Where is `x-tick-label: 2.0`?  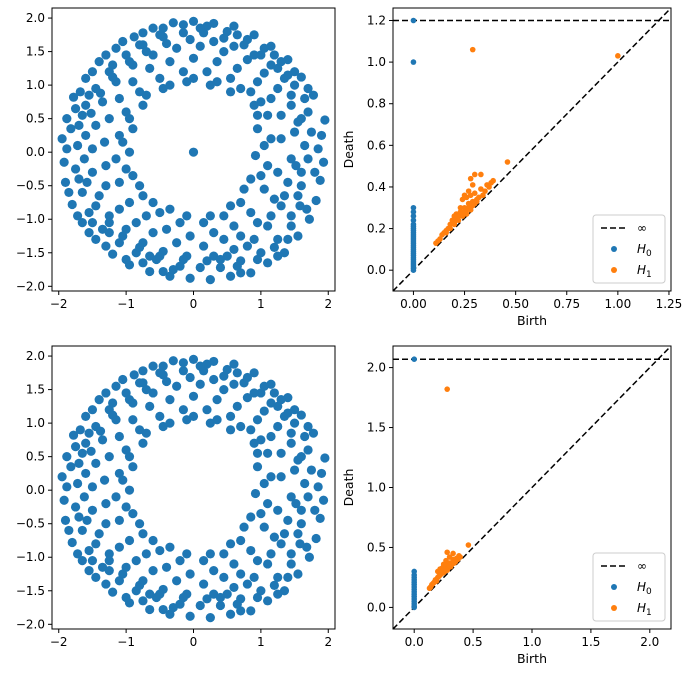 x-tick-label: 2.0 is located at coordinates (649, 642).